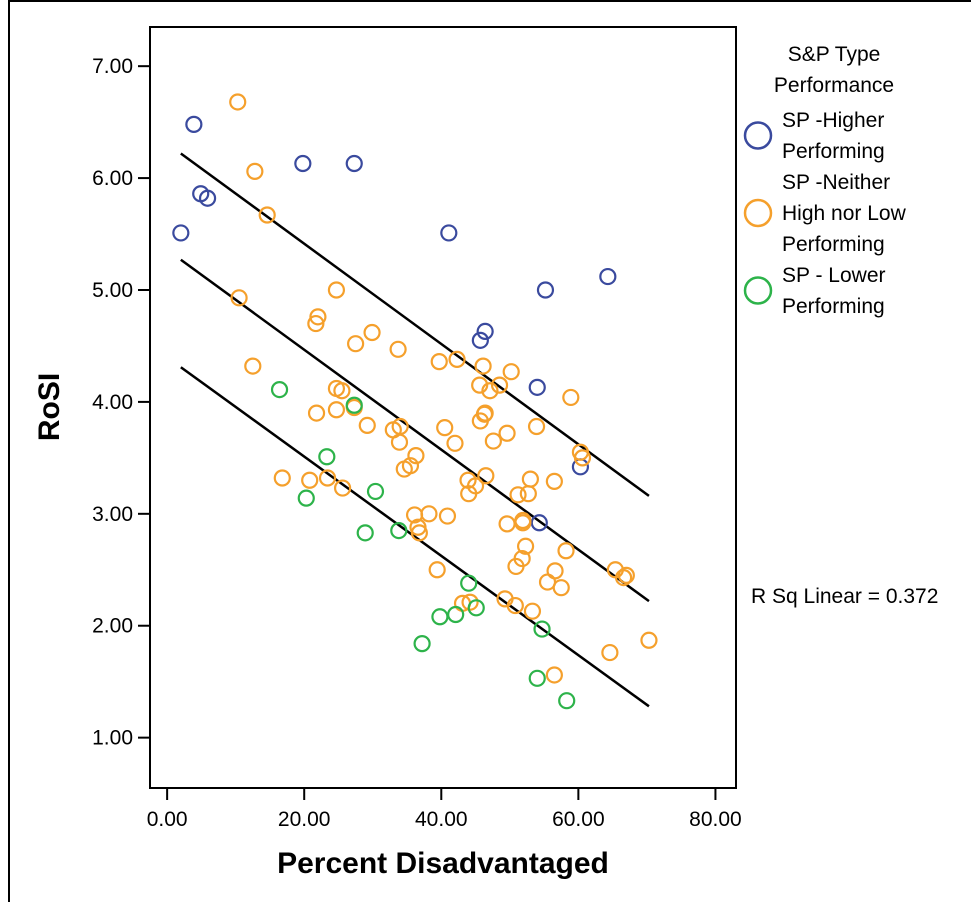 This screenshot has height=902, width=971. Describe the element at coordinates (834, 85) in the screenshot. I see `legend-title: Performance` at that location.